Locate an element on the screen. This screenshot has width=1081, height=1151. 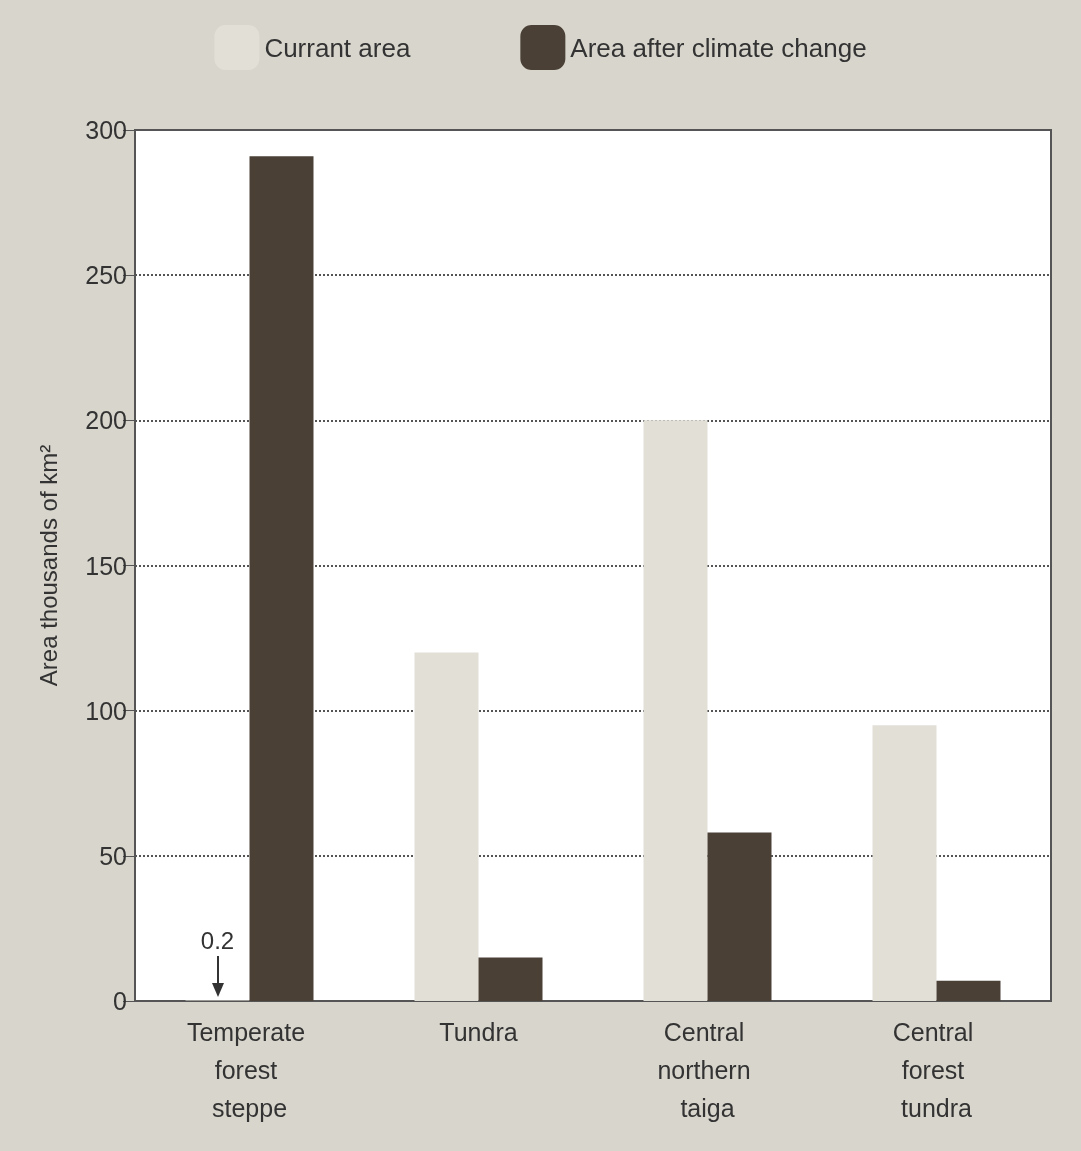
x-tick-label: Central forest tundra is located at coordinates (936, 1070).